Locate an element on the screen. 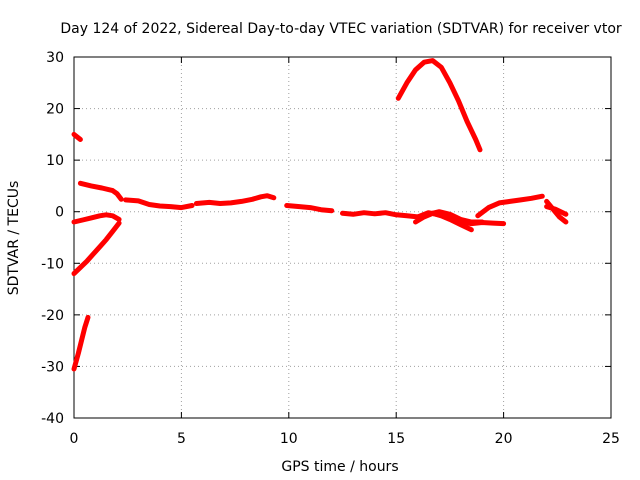 The width and height of the screenshot is (640, 480). y-tick-label: -40 is located at coordinates (52, 419).